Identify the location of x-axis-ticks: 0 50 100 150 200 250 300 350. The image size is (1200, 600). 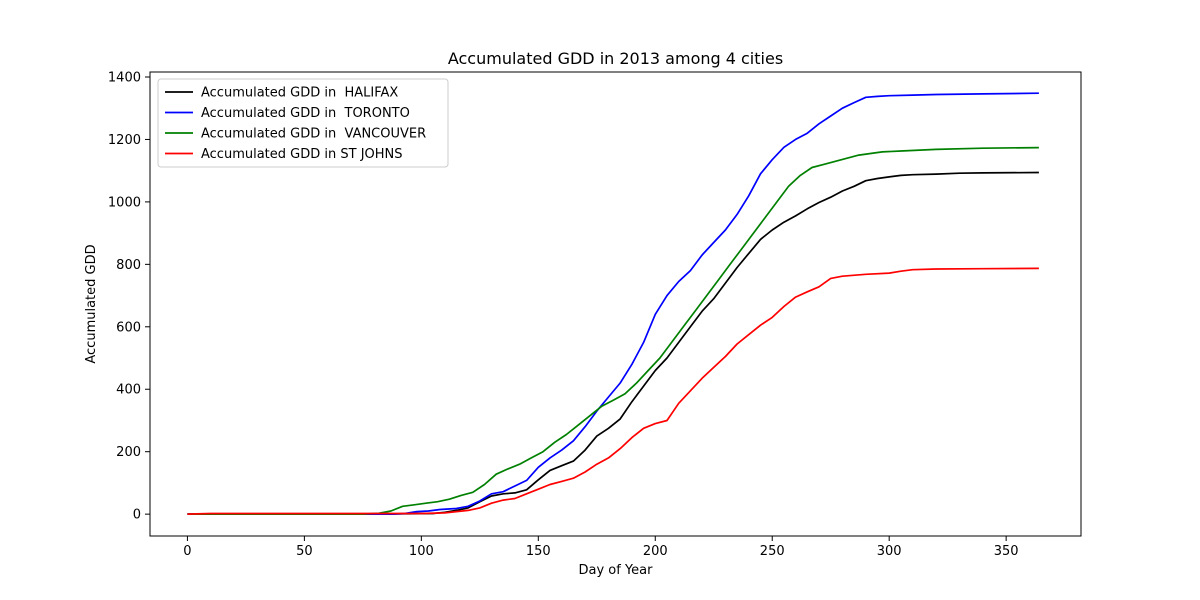
(601, 547).